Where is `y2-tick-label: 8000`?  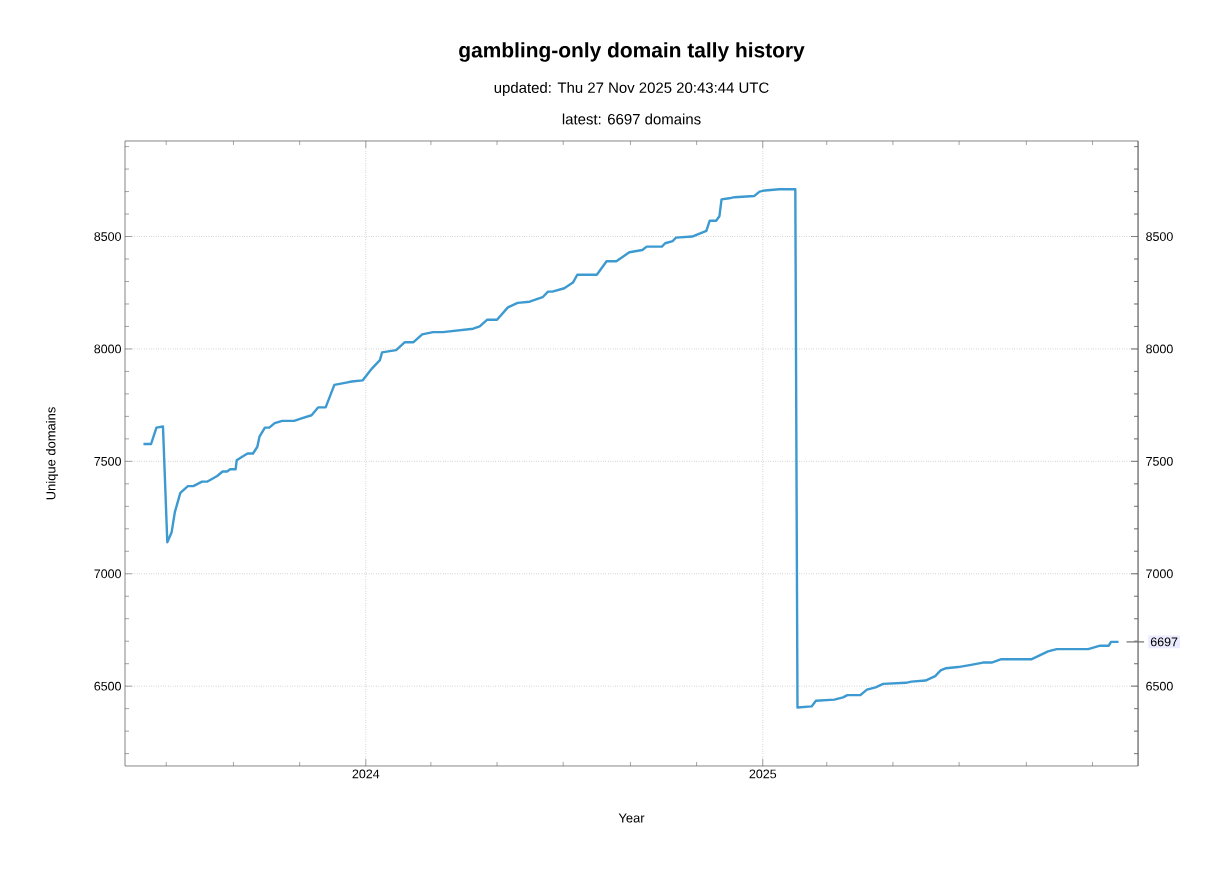
y2-tick-label: 8000 is located at coordinates (1159, 349).